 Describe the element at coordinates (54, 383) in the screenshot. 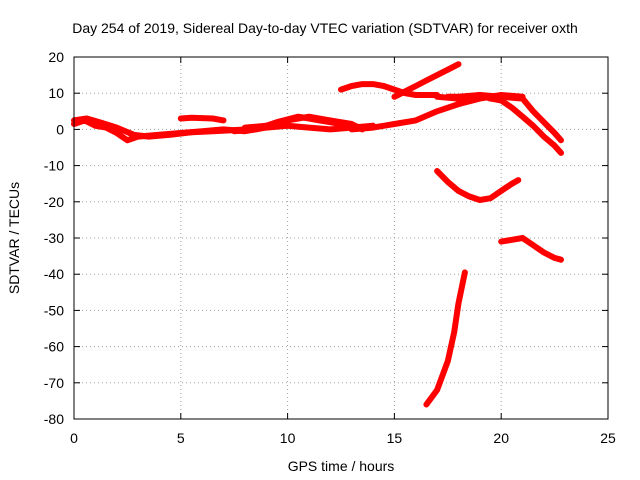

I see `y-tick-label: -70` at that location.